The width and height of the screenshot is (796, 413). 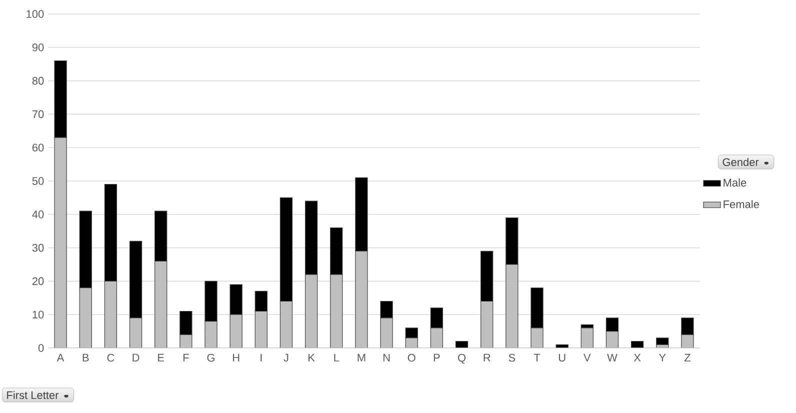 What do you see at coordinates (537, 358) in the screenshot?
I see `x-tick-label: T` at bounding box center [537, 358].